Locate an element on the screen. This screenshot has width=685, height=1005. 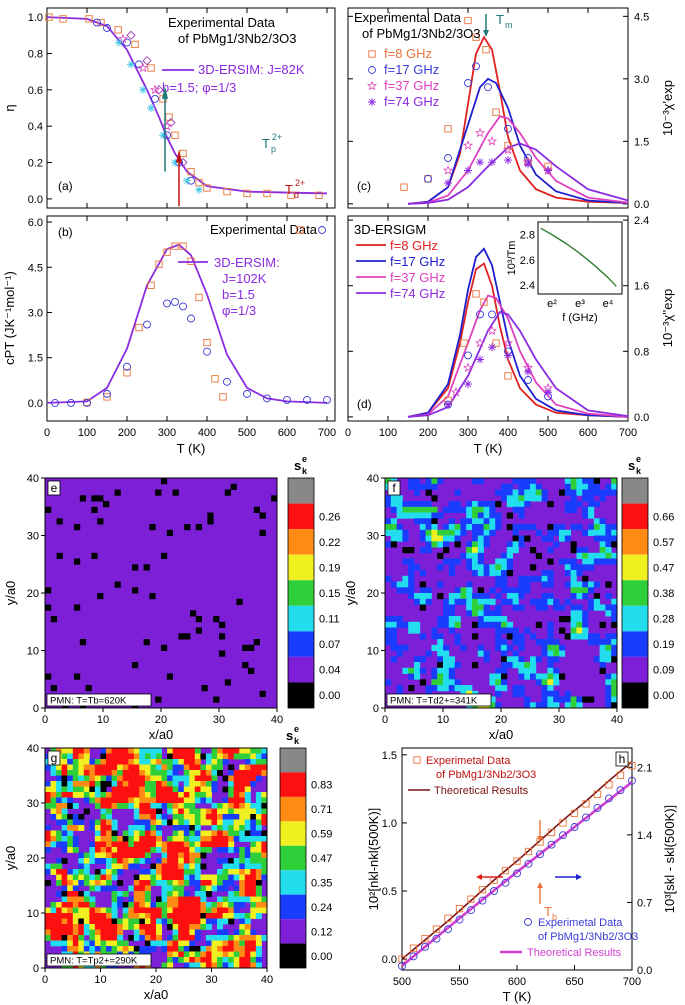
x-tick-label: 600 is located at coordinates (287, 433).